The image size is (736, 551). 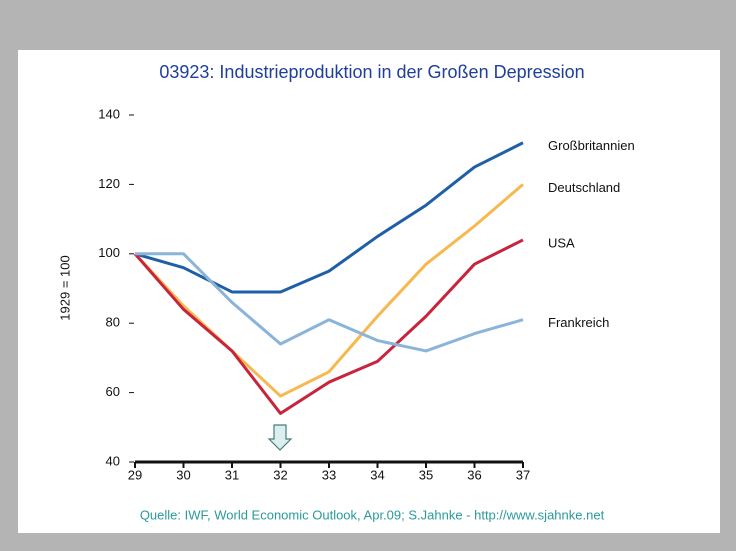 I want to click on y-tick-label: 120, so click(x=109, y=183).